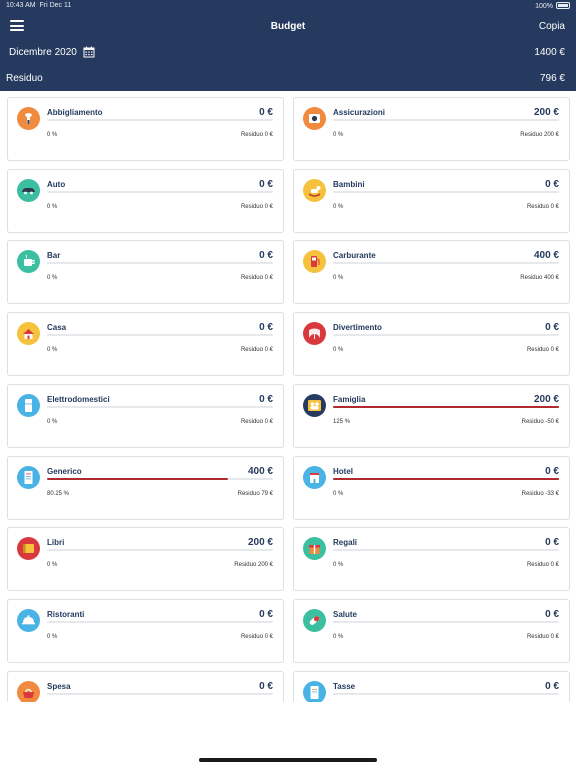  I want to click on month-selector: Dicembre 2020, so click(43, 52).